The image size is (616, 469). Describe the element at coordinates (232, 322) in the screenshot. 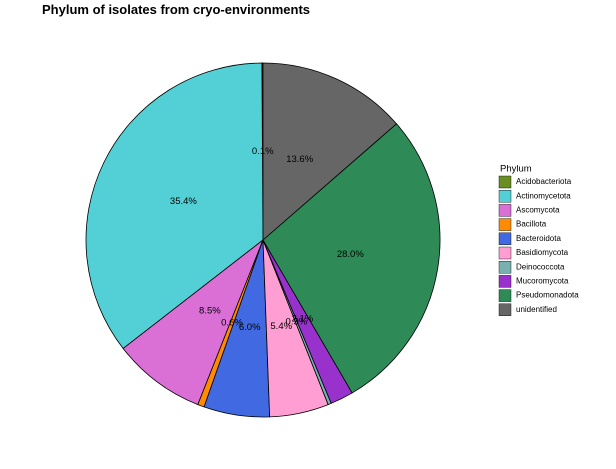

I see `slice-label: 0.6%` at that location.